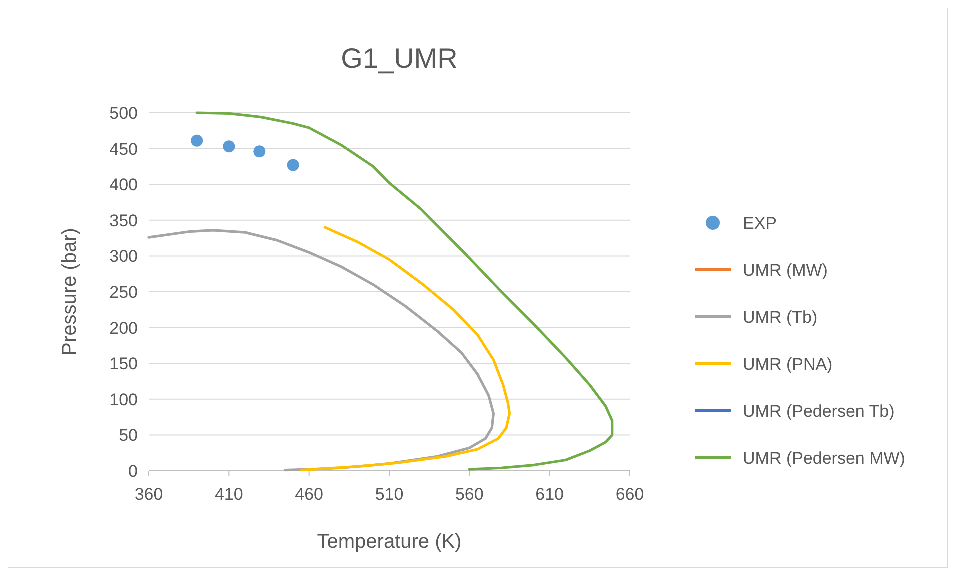 The height and width of the screenshot is (575, 958). I want to click on x-tick-label: 510, so click(389, 494).